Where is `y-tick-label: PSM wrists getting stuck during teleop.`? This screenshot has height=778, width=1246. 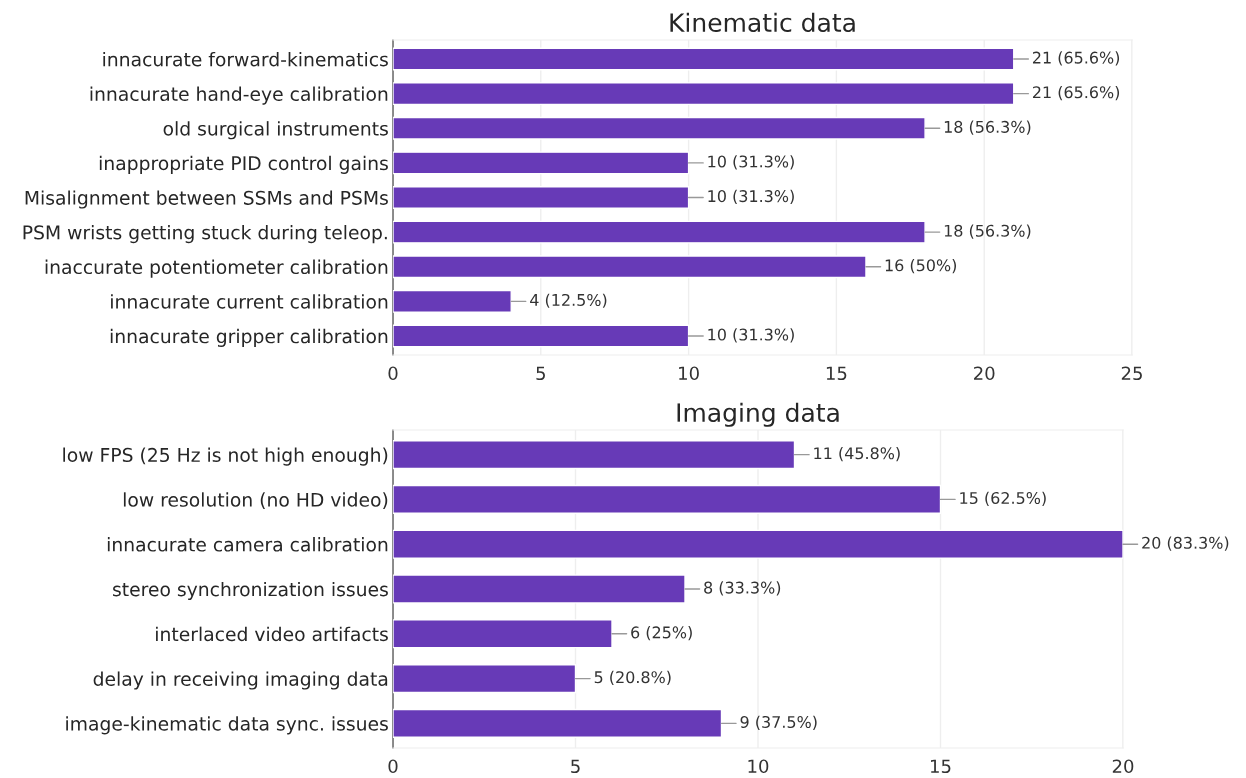
y-tick-label: PSM wrists getting stuck during teleop. is located at coordinates (205, 234).